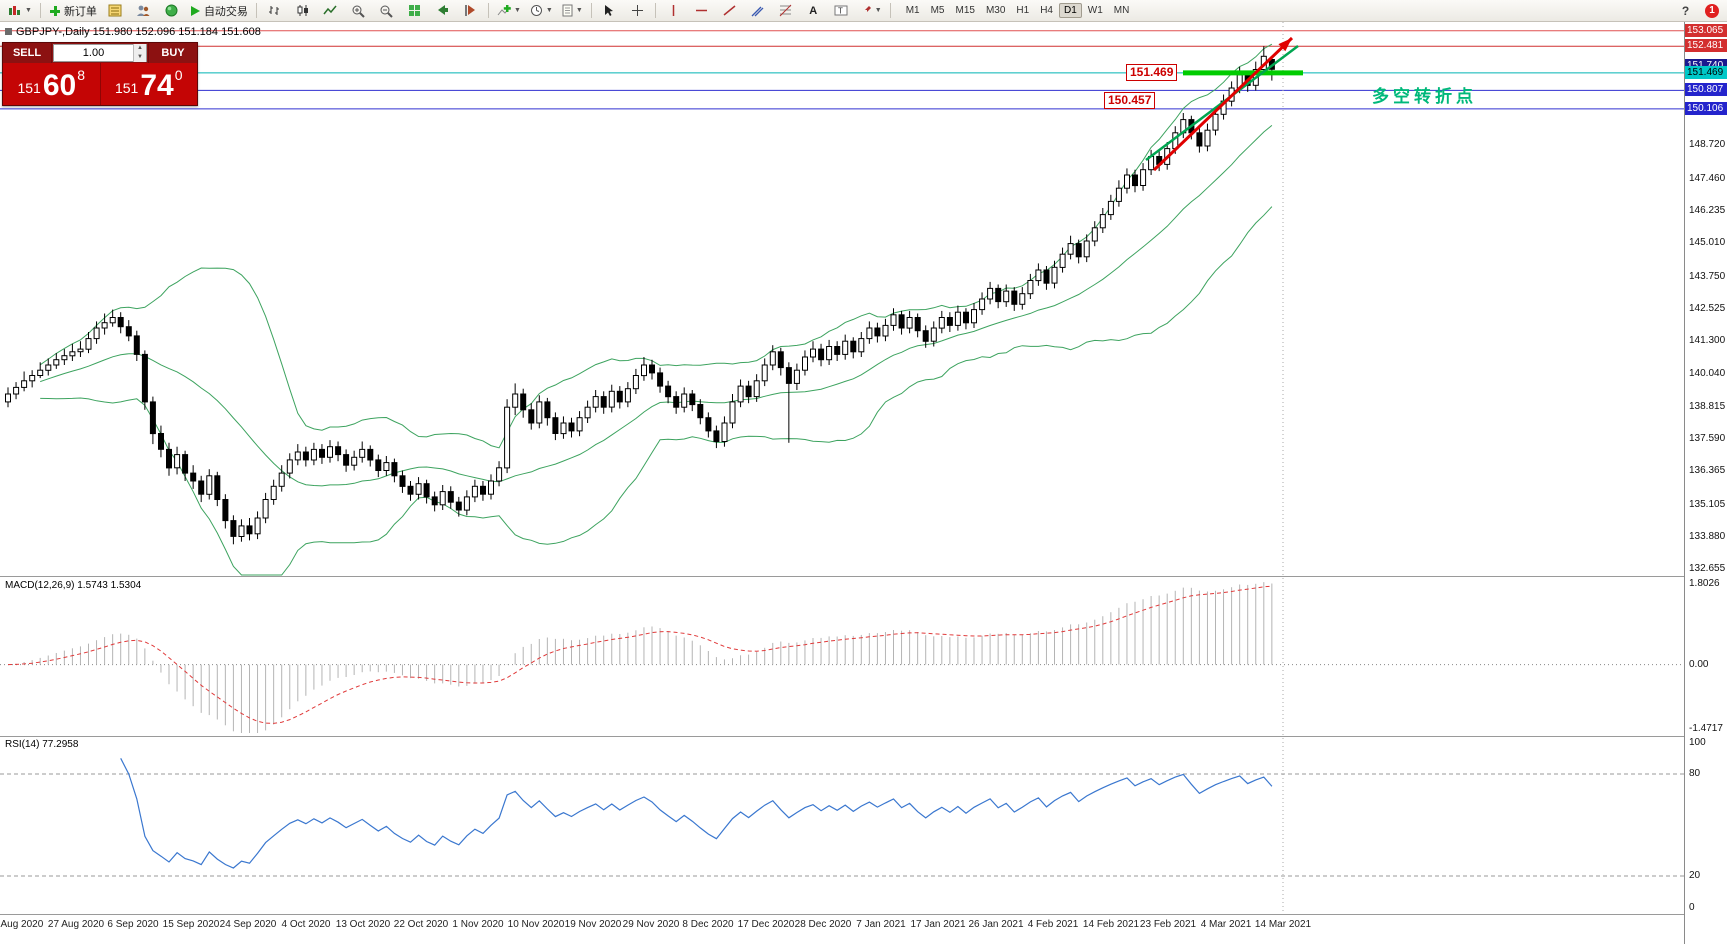  I want to click on help-button: ?, so click(1685, 10).